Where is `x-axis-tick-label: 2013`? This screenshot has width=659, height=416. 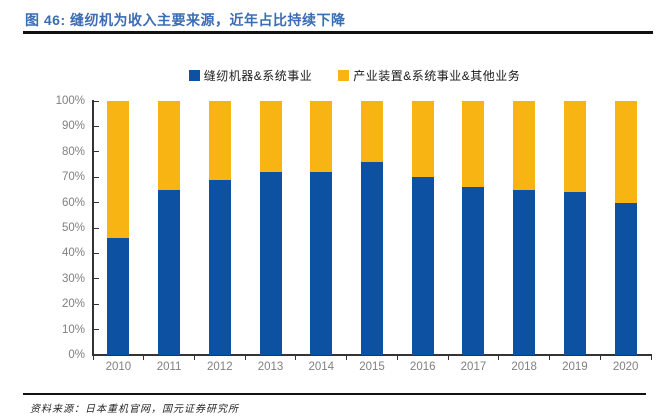 x-axis-tick-label: 2013 is located at coordinates (270, 367).